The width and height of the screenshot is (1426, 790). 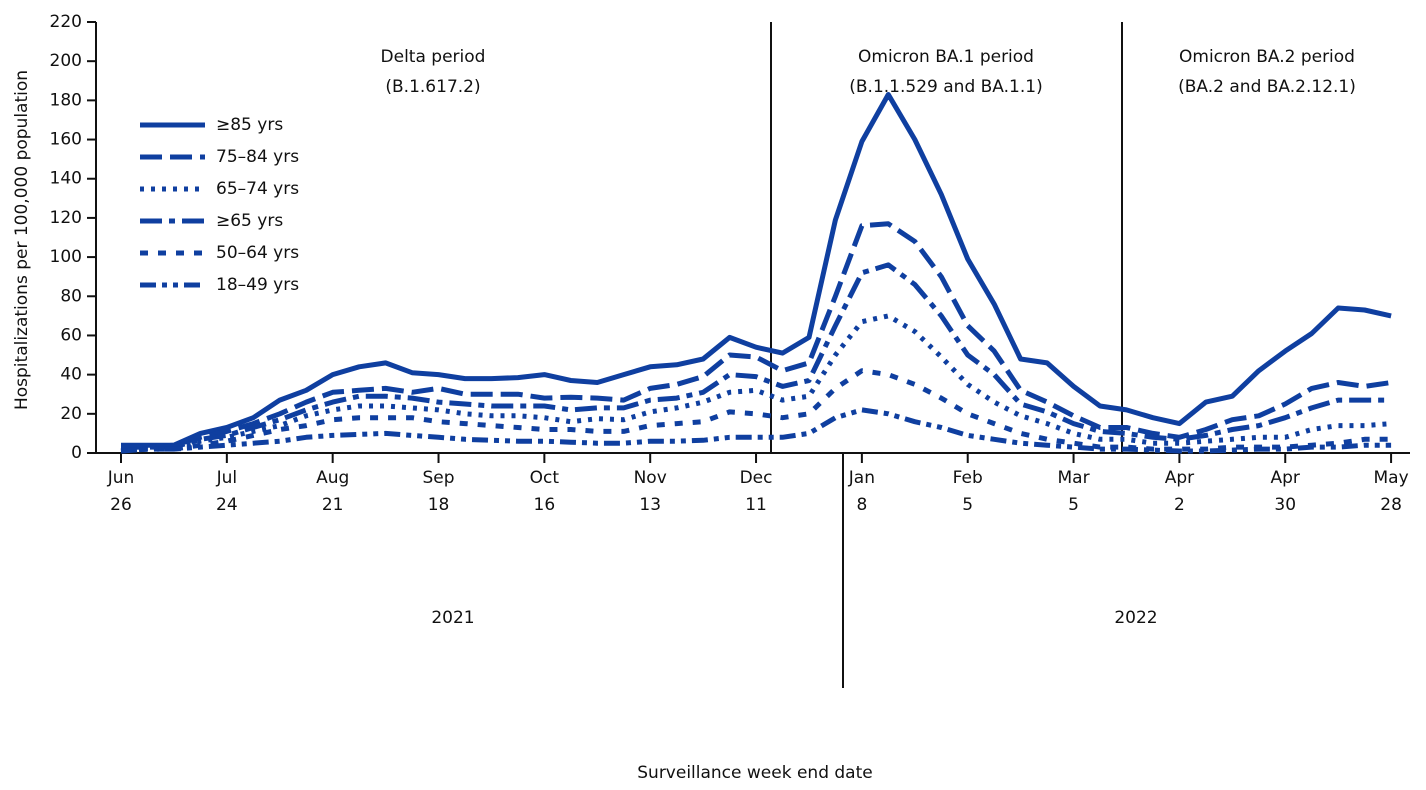 I want to click on y-tick-label: 200, so click(x=66, y=61).